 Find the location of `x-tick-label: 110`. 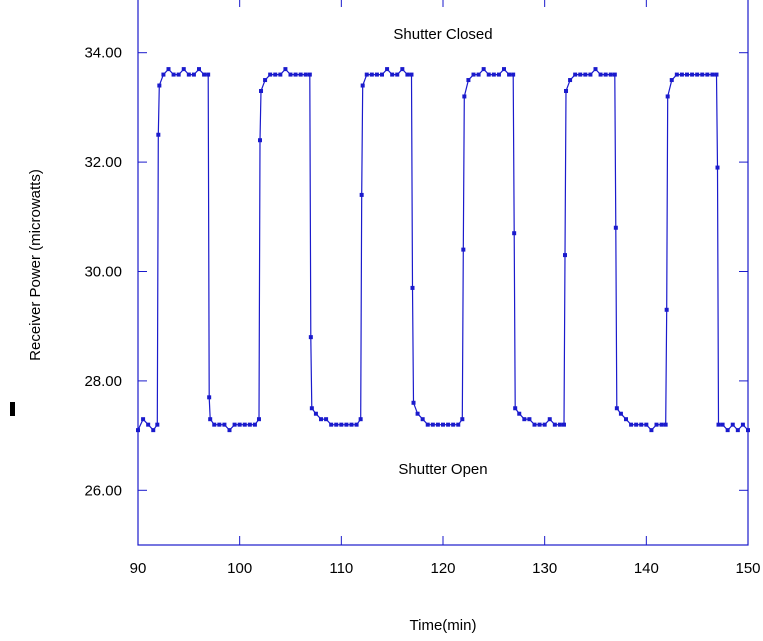

x-tick-label: 110 is located at coordinates (341, 568).